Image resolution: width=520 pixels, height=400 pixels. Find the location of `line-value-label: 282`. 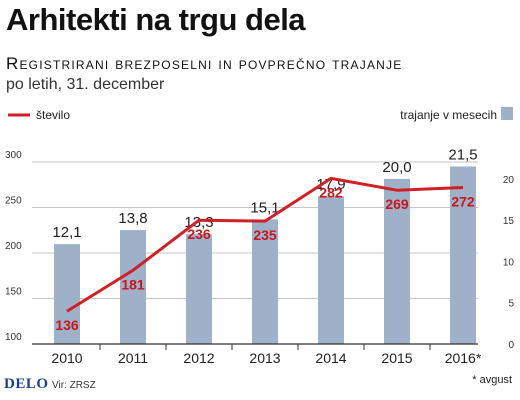

line-value-label: 282 is located at coordinates (331, 192).